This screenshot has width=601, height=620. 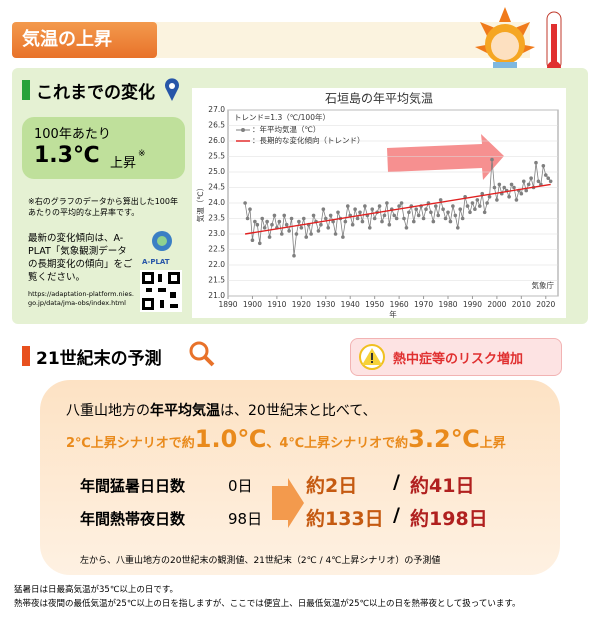 I want to click on x-tick-label: 1900, so click(x=252, y=304).